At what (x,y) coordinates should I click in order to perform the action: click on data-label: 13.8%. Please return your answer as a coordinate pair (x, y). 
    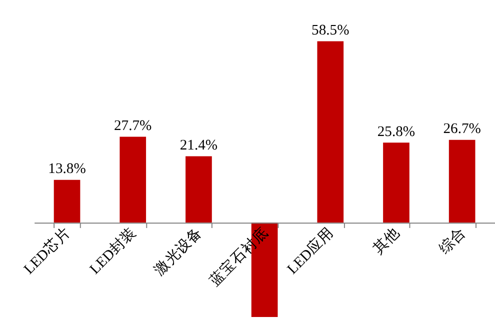
    Looking at the image, I should click on (67, 169).